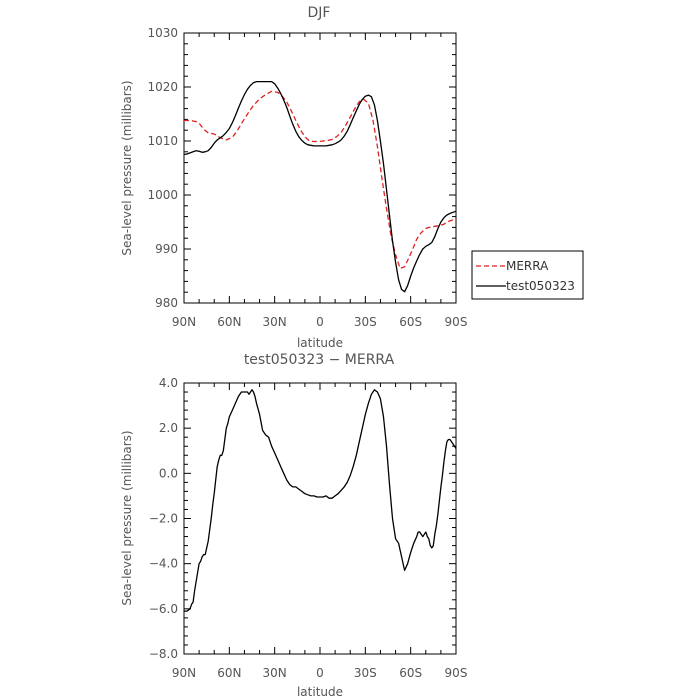 This screenshot has height=700, width=700. Describe the element at coordinates (527, 266) in the screenshot. I see `legend-label-merra: MERRA` at that location.